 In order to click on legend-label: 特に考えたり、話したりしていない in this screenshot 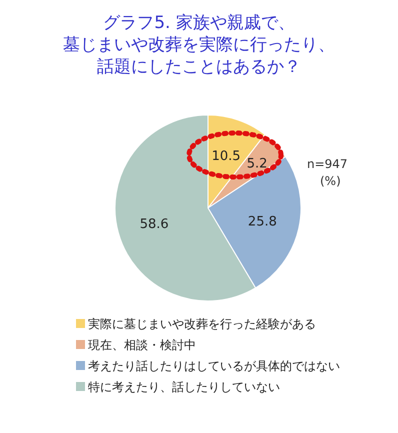, I will do `click(184, 387)`.